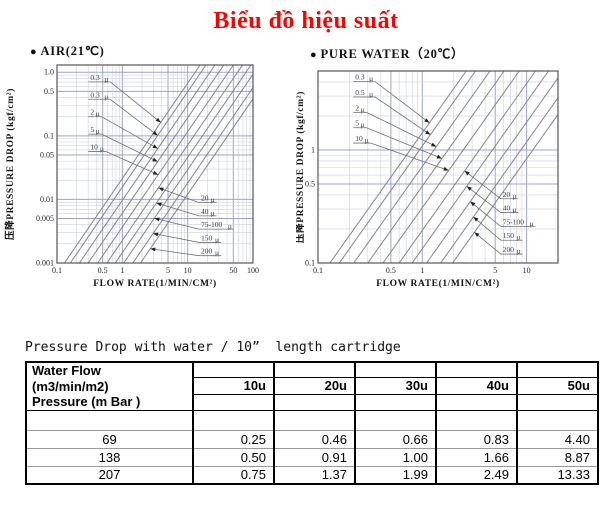  What do you see at coordinates (49, 72) in the screenshot?
I see `svg-text: 1.0` at bounding box center [49, 72].